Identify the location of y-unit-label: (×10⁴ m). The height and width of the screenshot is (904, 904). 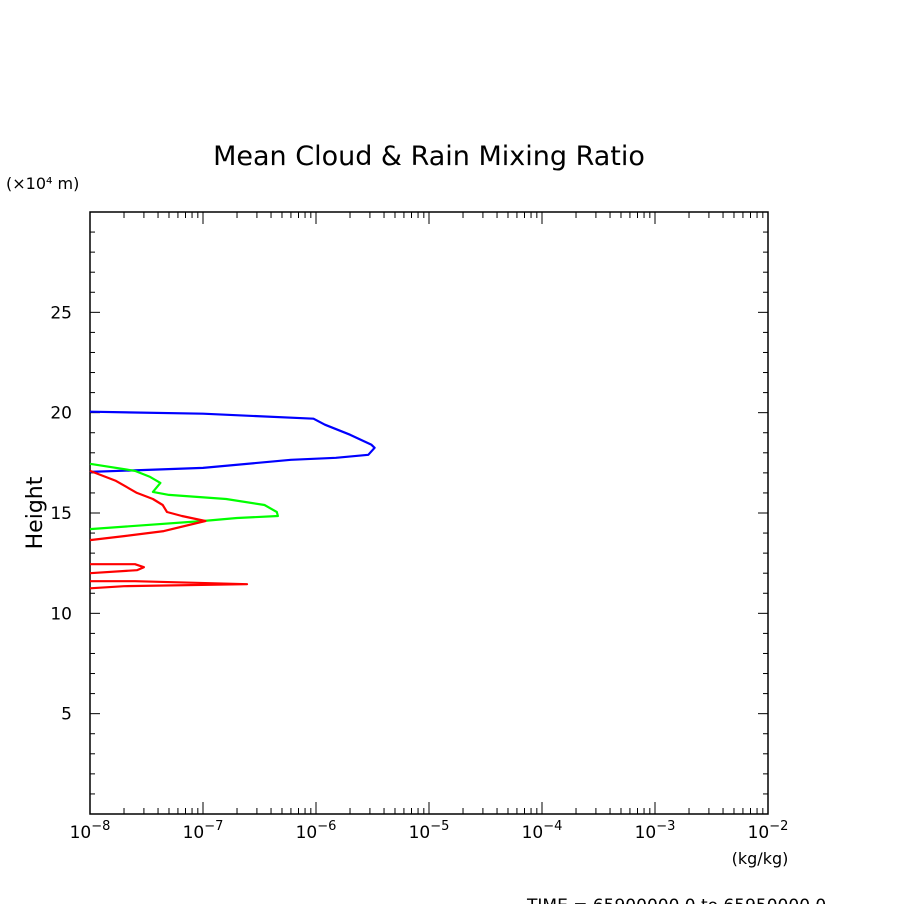
(42, 183).